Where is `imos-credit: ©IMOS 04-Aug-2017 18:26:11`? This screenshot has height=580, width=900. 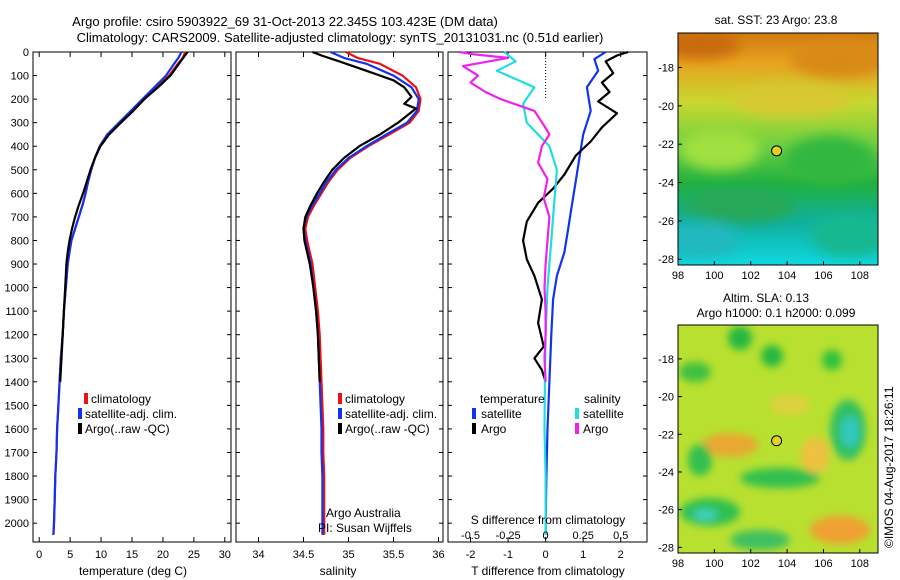
imos-credit: ©IMOS 04-Aug-2017 18:26:11 is located at coordinates (889, 467).